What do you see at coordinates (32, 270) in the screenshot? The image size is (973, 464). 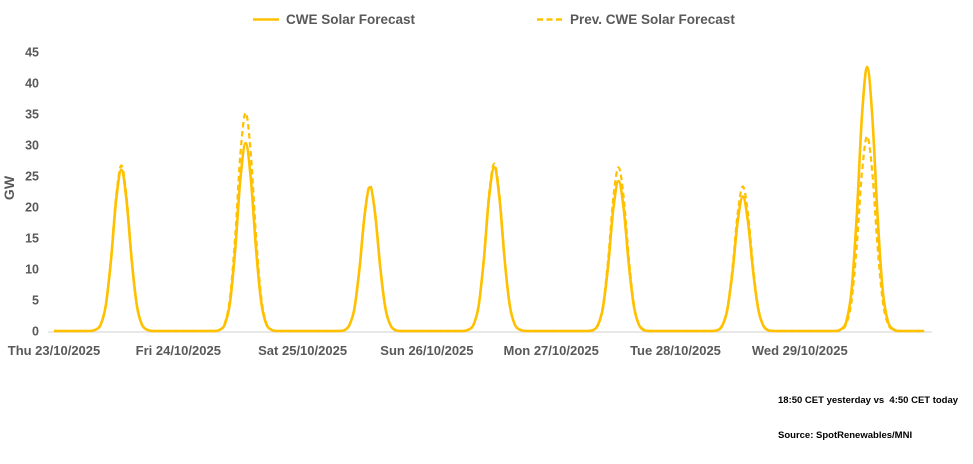 I see `y-tick-label: 10` at bounding box center [32, 270].